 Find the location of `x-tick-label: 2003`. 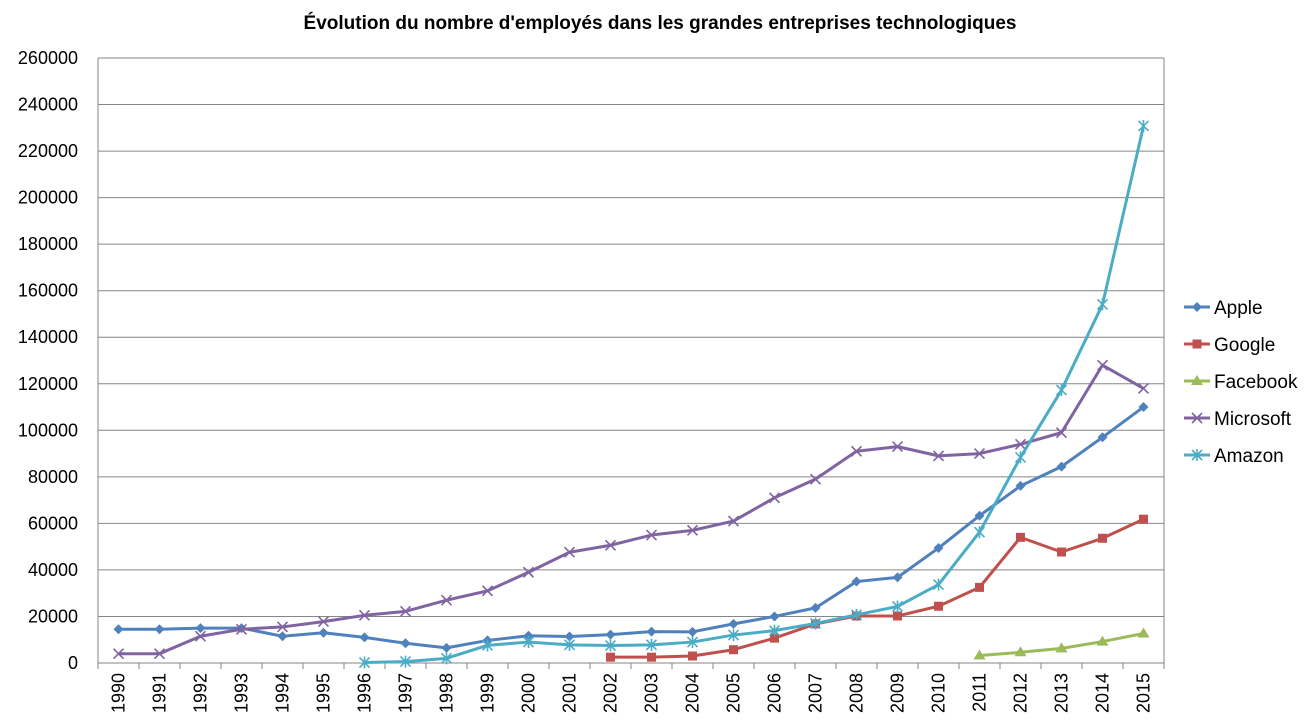

x-tick-label: 2003 is located at coordinates (652, 693).